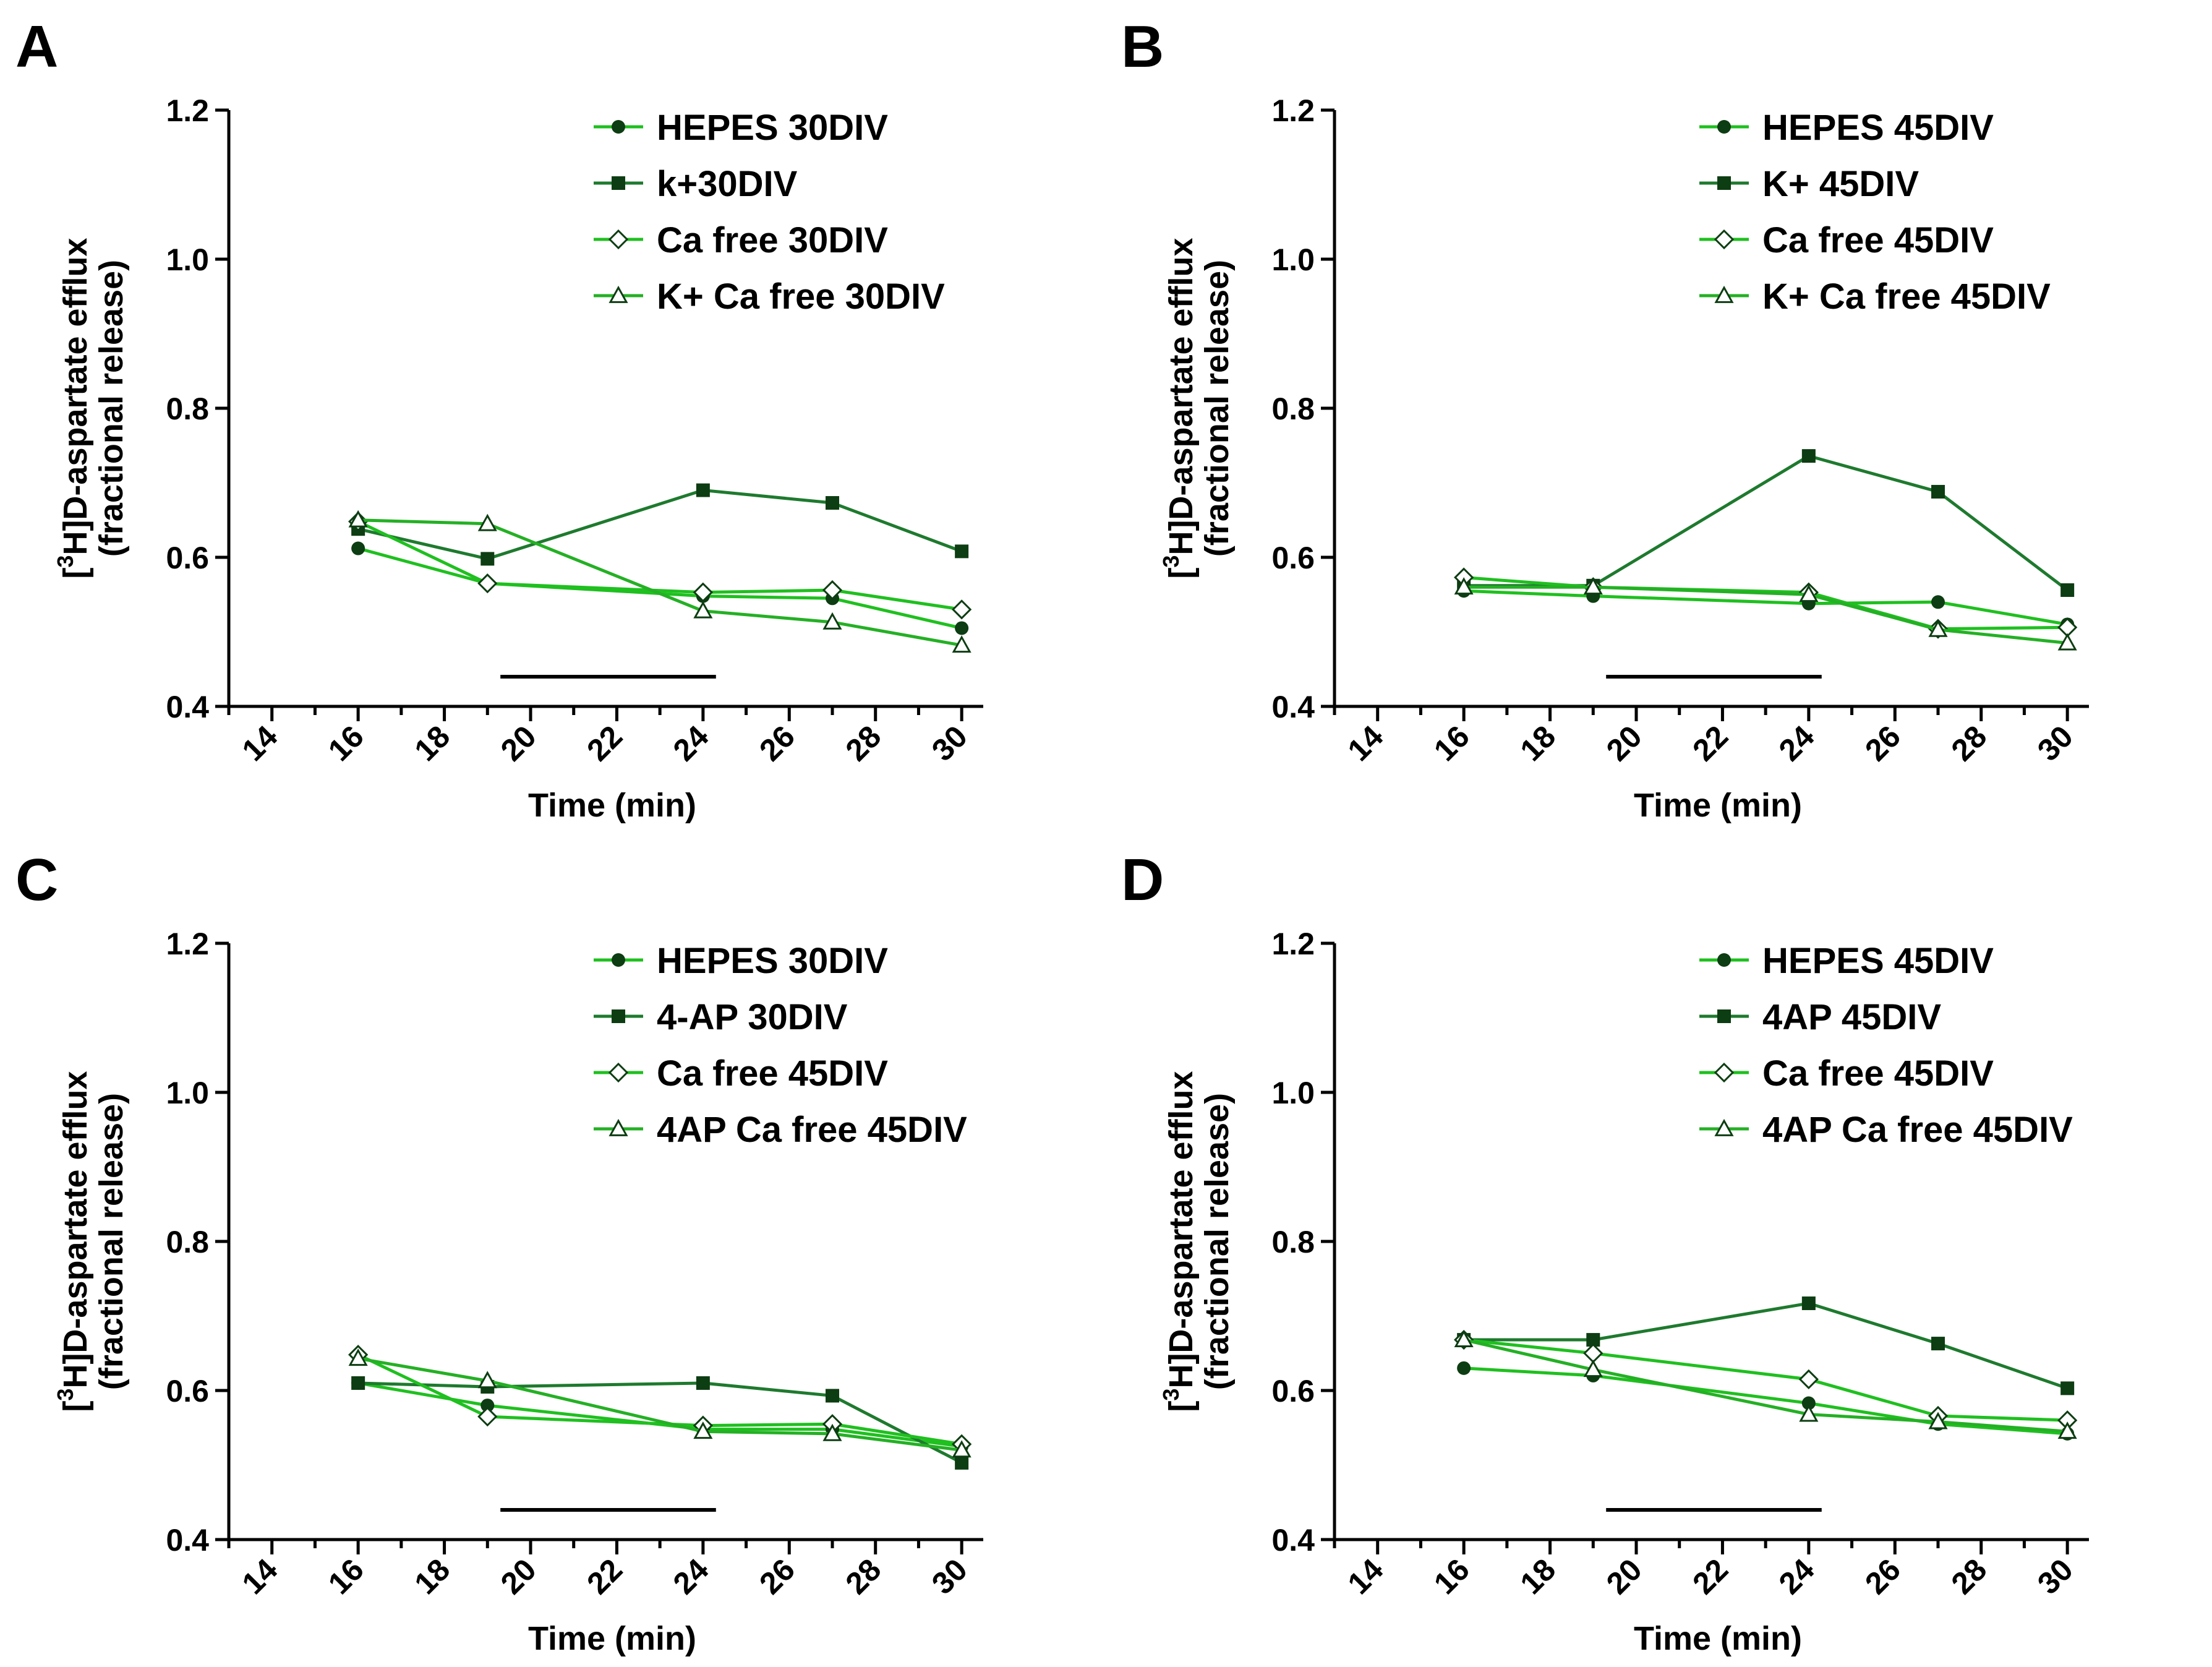 This screenshot has height=1667, width=2212. Describe the element at coordinates (1142, 47) in the screenshot. I see `panel-letter: B` at that location.